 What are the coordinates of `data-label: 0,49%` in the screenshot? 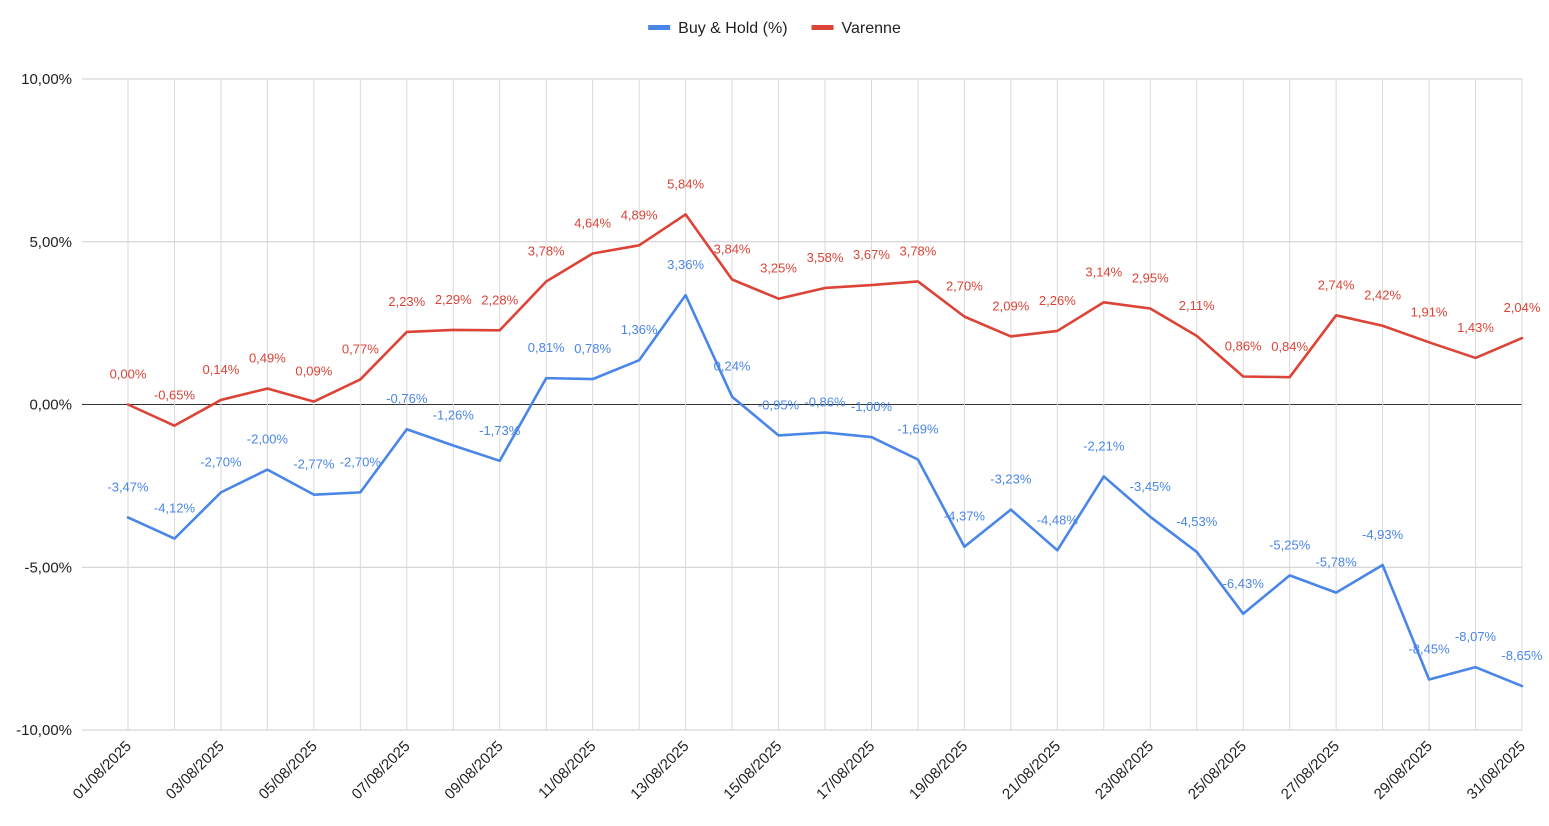 It's located at (267, 358).